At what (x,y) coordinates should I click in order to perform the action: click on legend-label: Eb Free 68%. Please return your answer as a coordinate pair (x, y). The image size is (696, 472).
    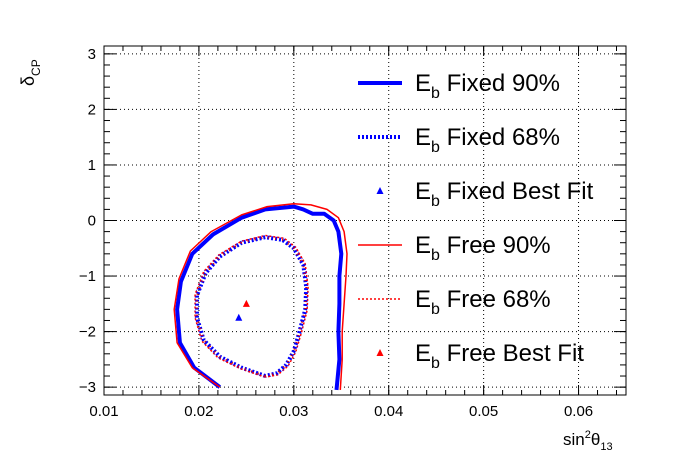
    Looking at the image, I should click on (483, 302).